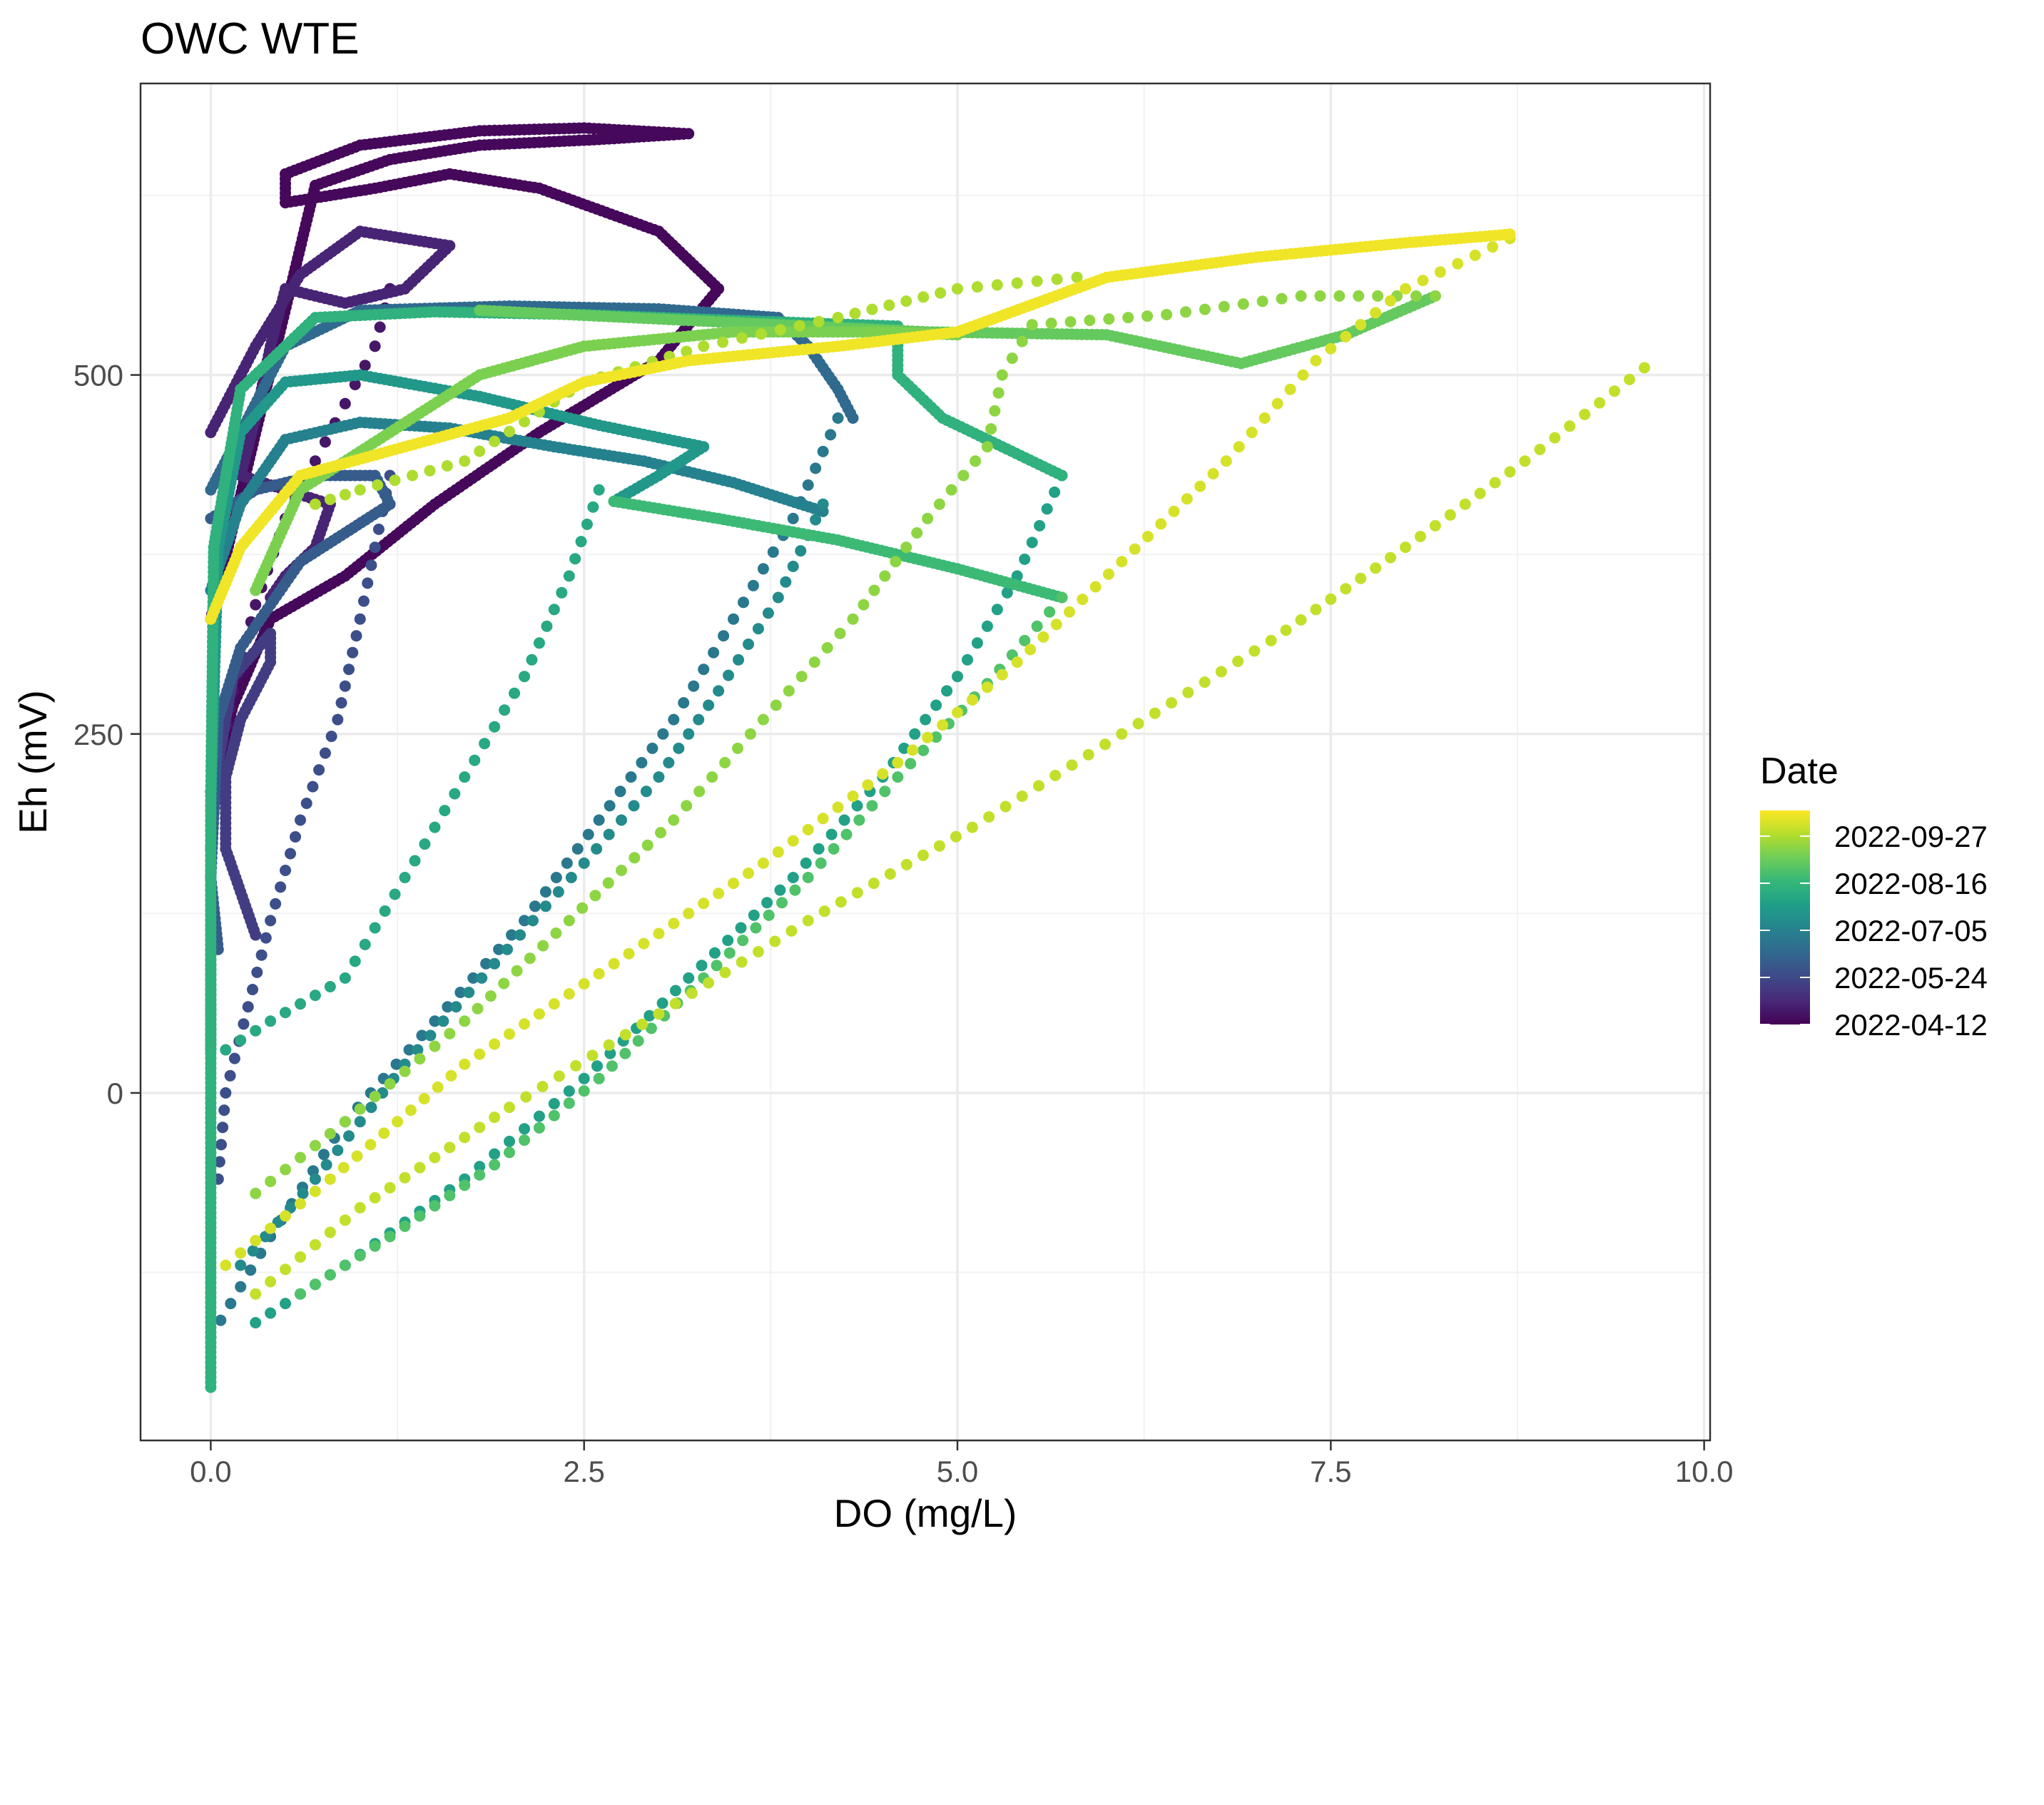  Describe the element at coordinates (583, 1471) in the screenshot. I see `x-tick-label: 2.5` at that location.